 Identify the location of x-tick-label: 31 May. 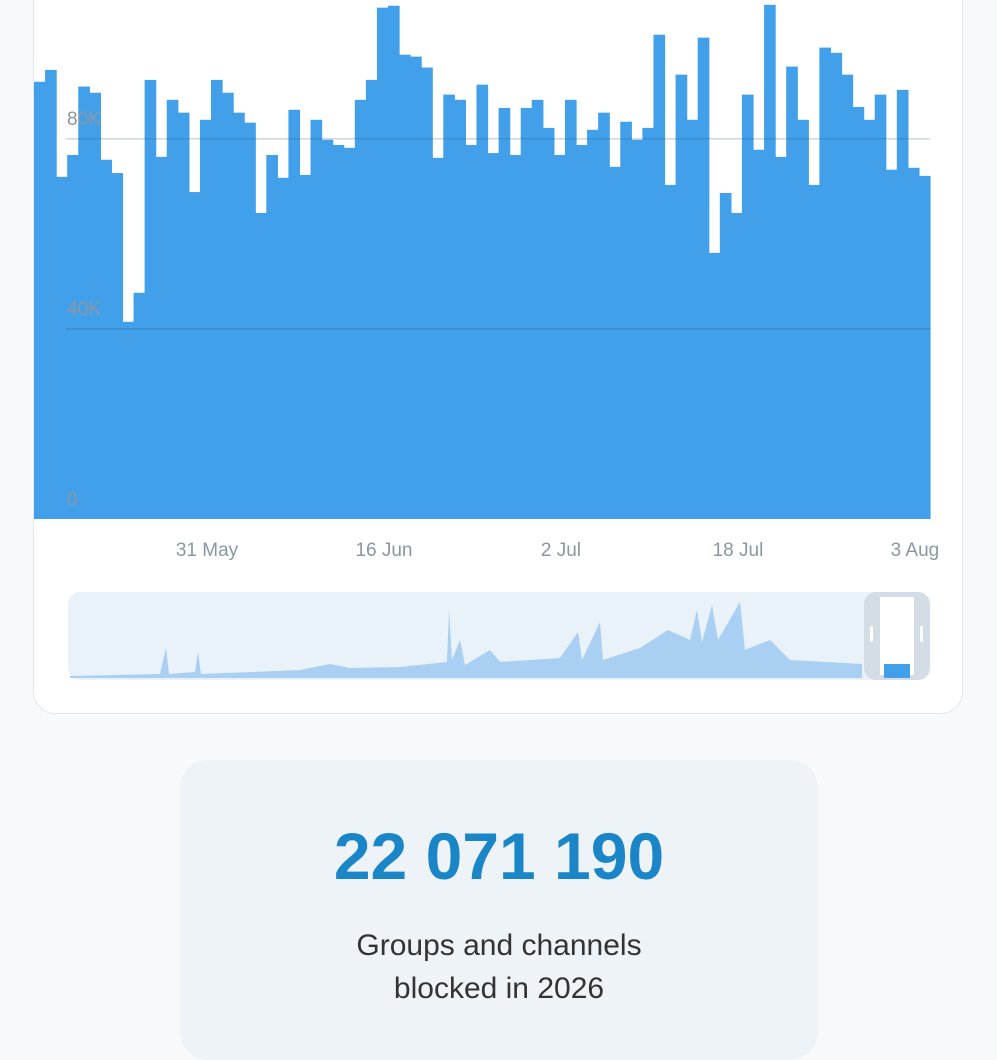
(207, 550).